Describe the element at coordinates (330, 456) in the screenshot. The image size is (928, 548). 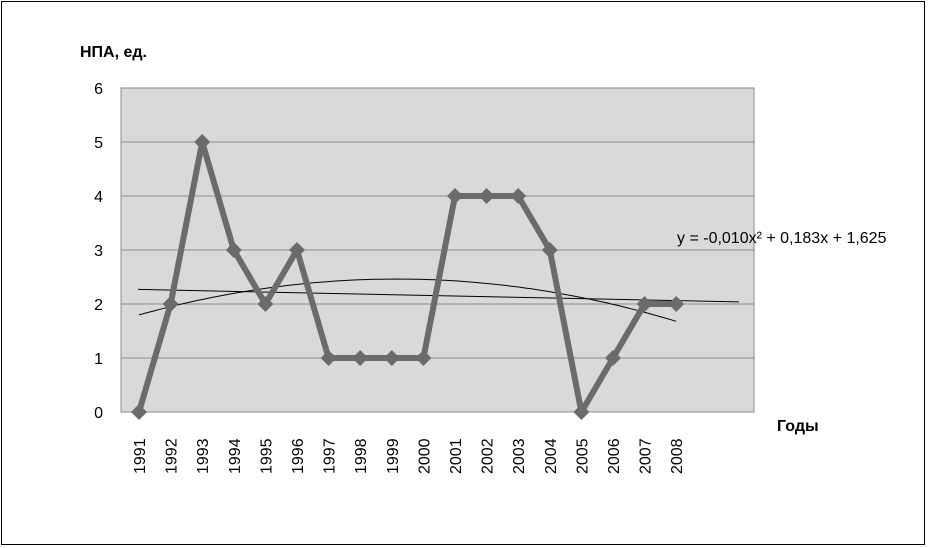
I see `x-tick-1997: 1997` at that location.